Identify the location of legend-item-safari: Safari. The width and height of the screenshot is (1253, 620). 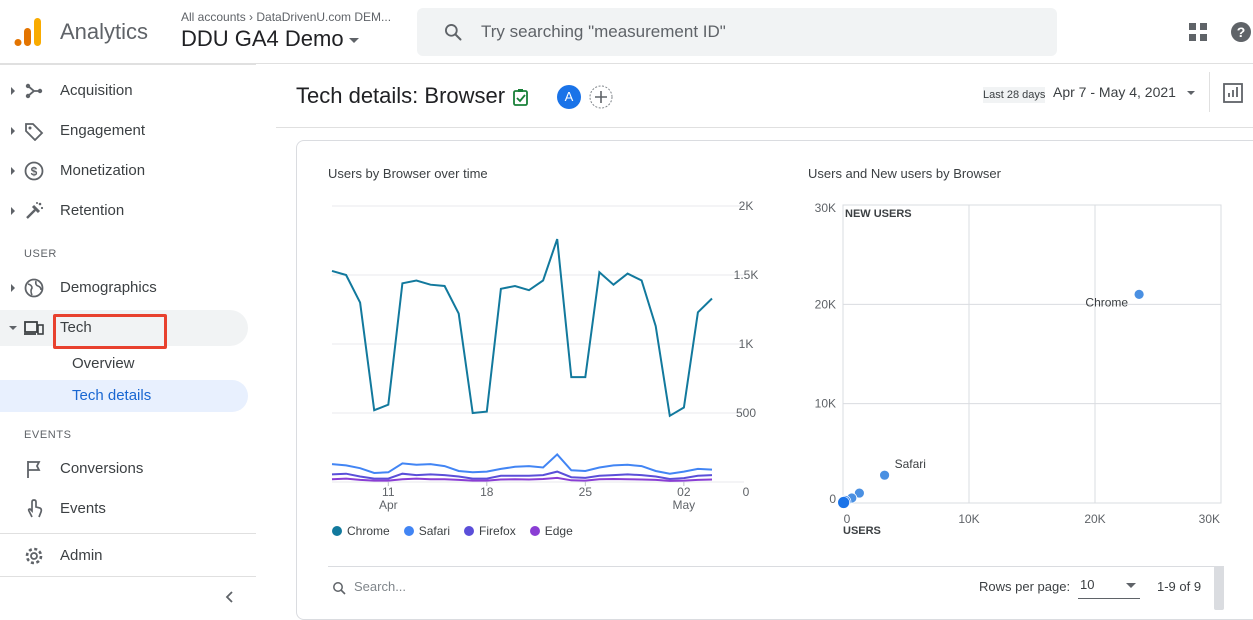
(427, 531).